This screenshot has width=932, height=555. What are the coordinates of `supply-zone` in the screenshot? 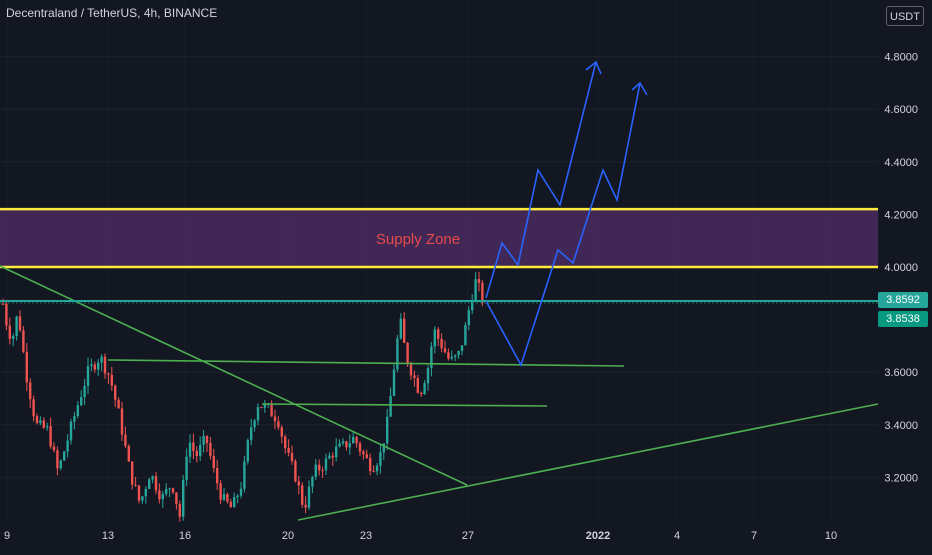 It's located at (439, 238).